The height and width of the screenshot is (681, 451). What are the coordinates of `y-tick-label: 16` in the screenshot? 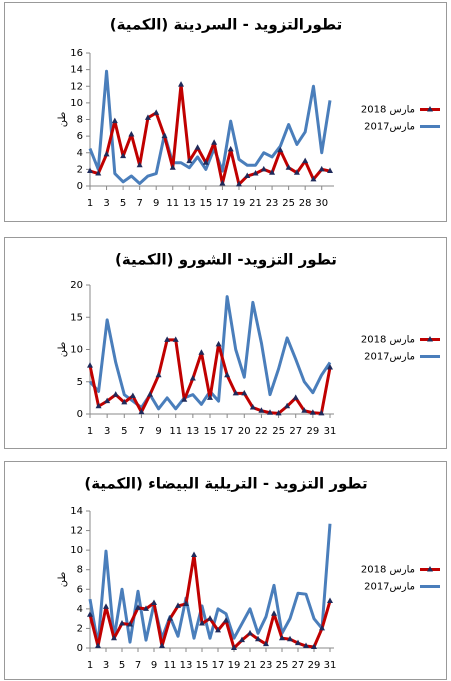 It's located at (76, 53).